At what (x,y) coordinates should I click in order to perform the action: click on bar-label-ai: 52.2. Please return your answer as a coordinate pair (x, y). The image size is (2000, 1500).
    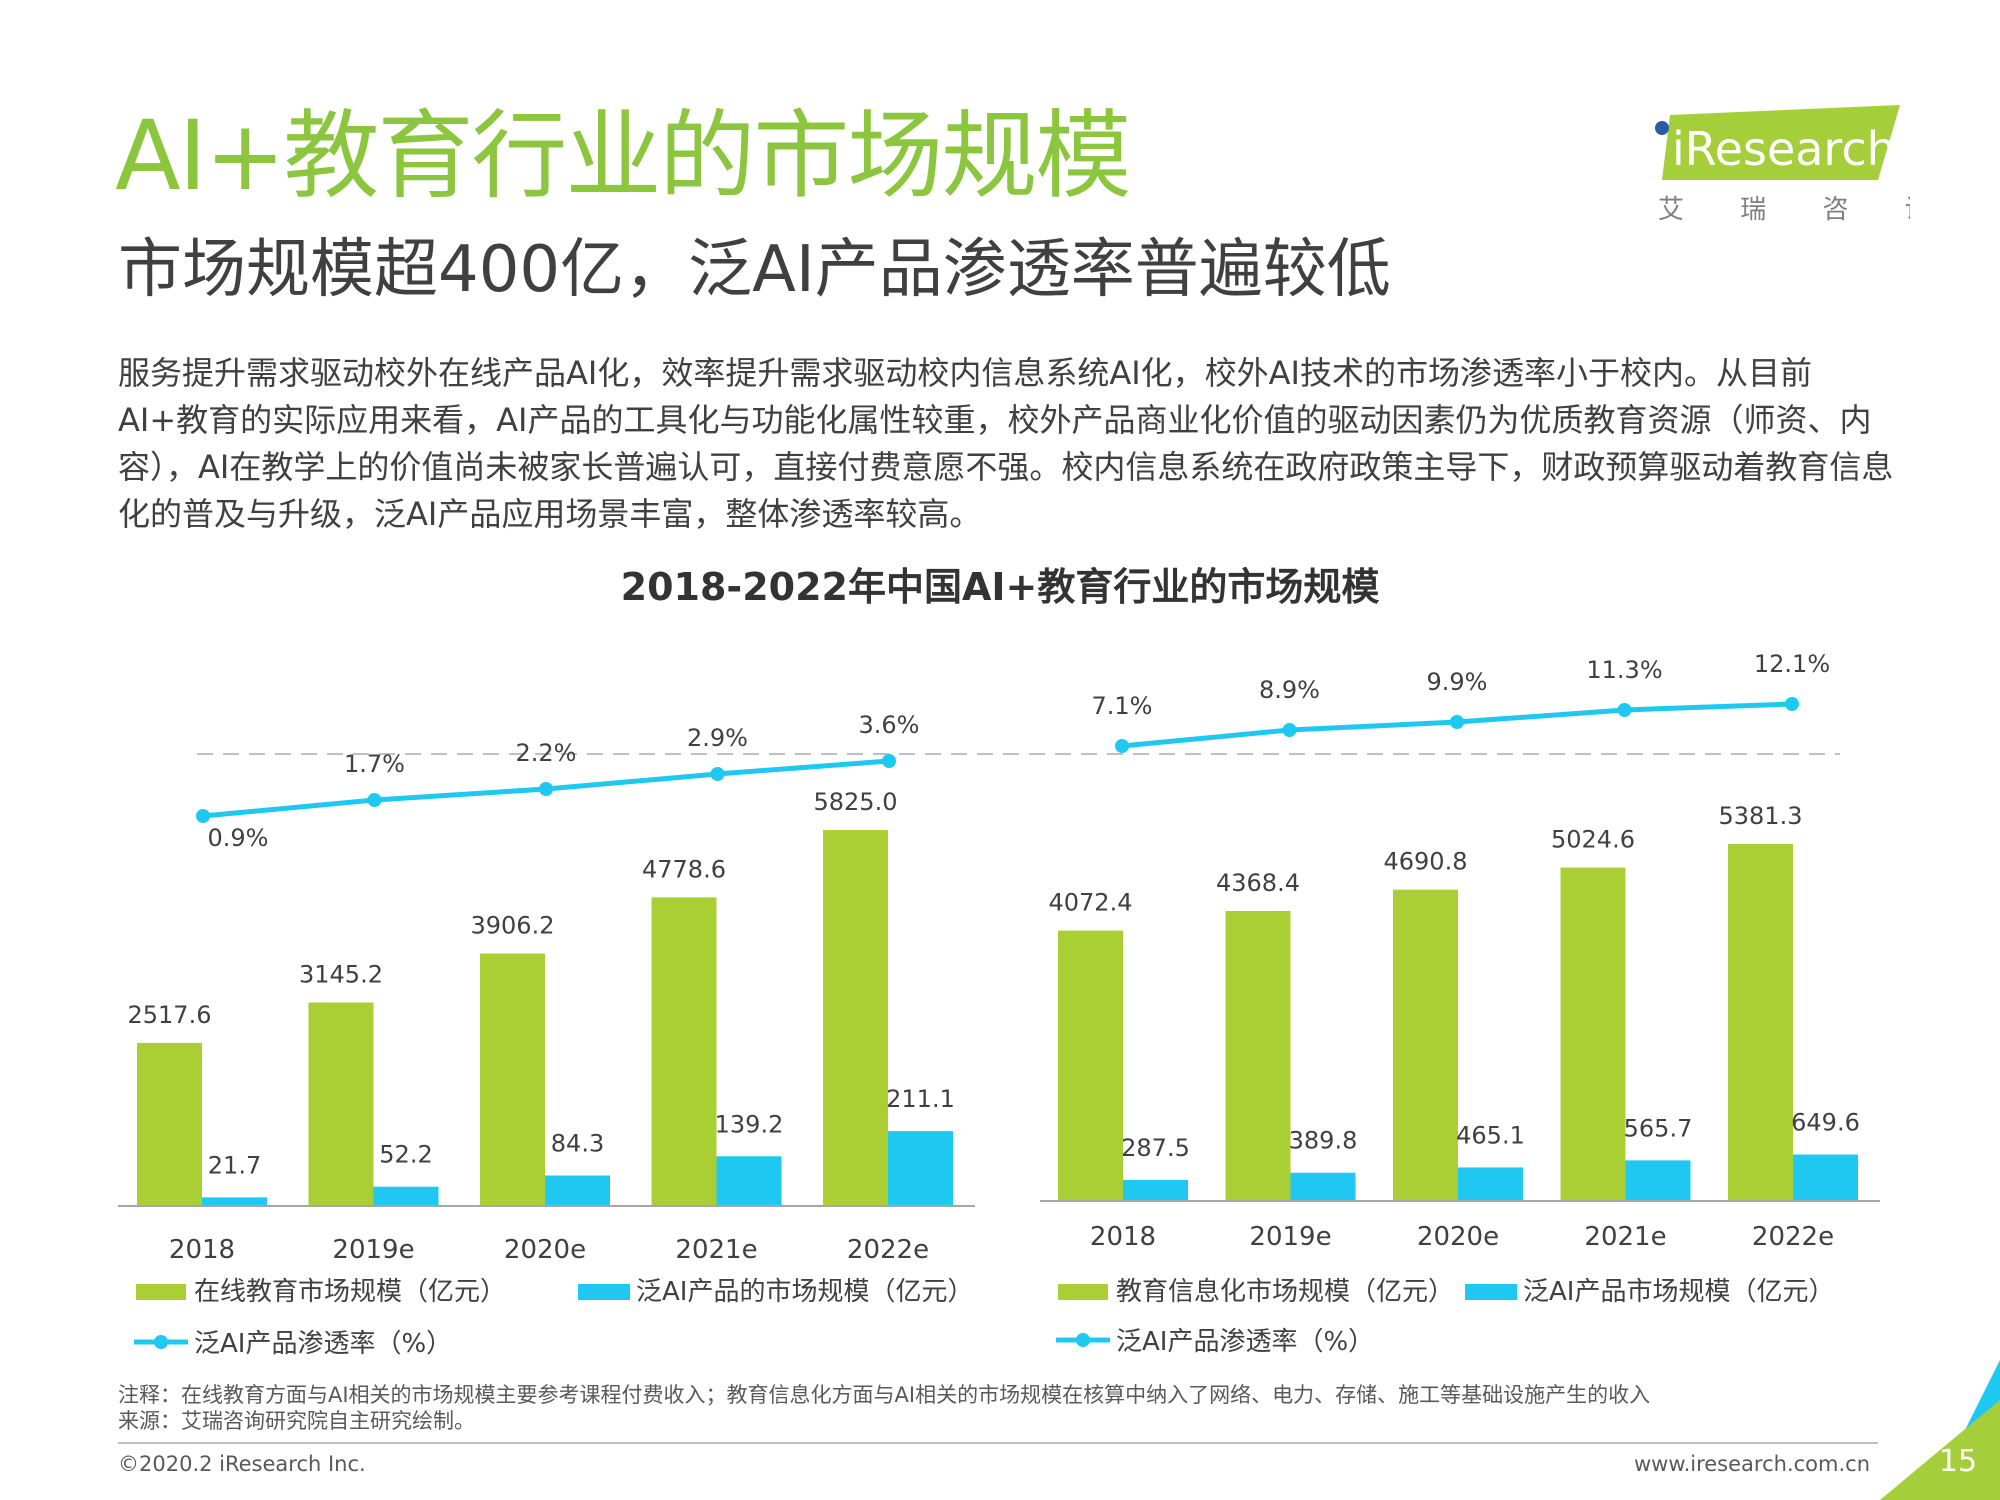
    Looking at the image, I should click on (405, 1155).